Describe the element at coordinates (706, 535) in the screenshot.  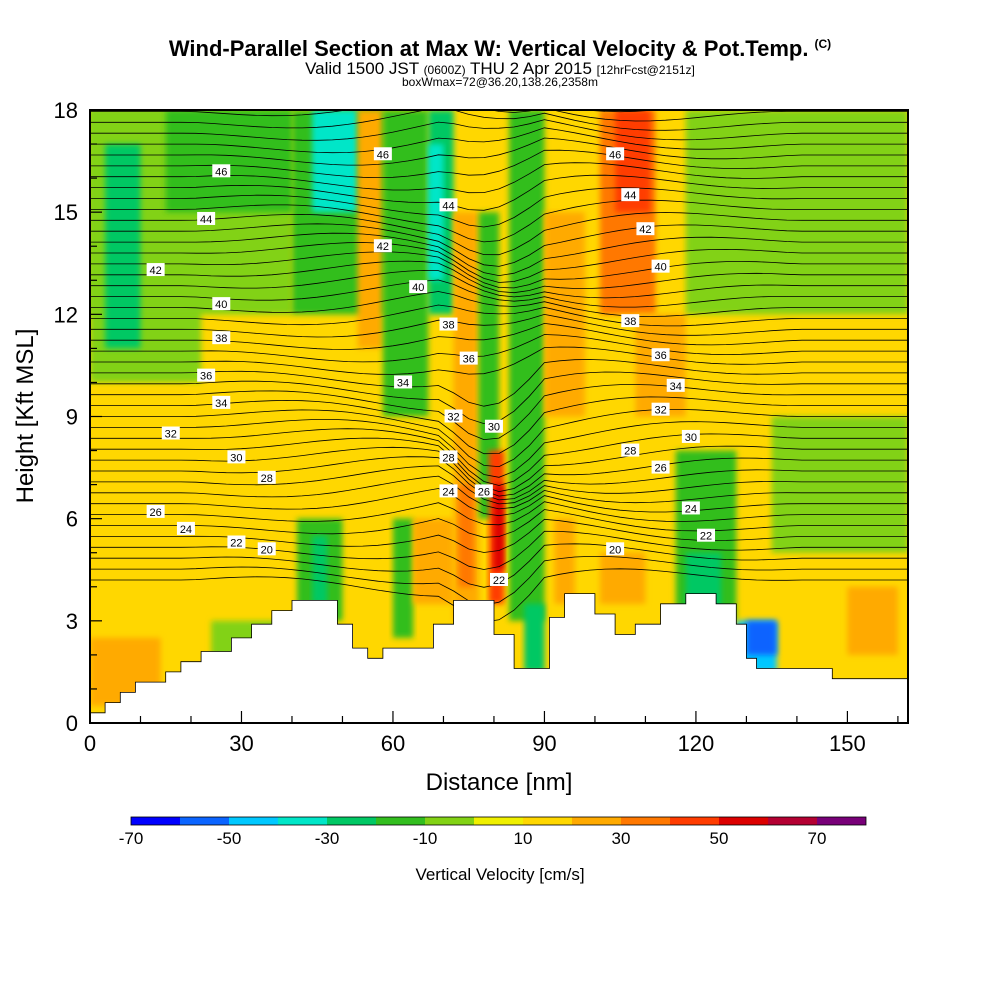
I see `theta-label-39: 22` at that location.